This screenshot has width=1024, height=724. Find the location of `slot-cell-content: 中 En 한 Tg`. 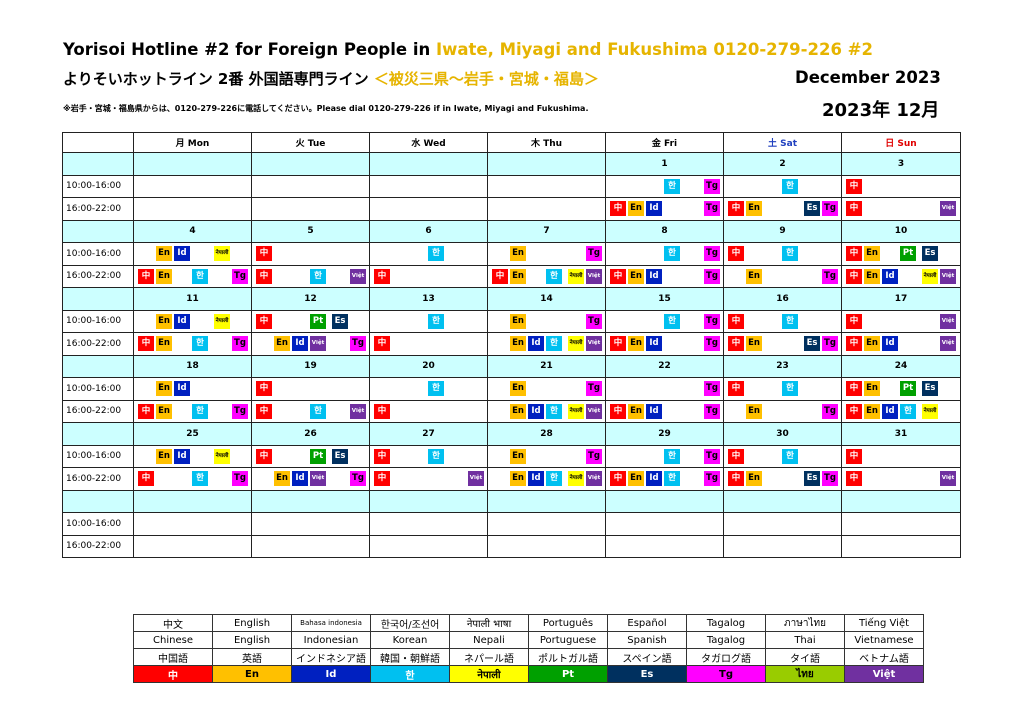

slot-cell-content: 中 En 한 Tg is located at coordinates (192, 412).